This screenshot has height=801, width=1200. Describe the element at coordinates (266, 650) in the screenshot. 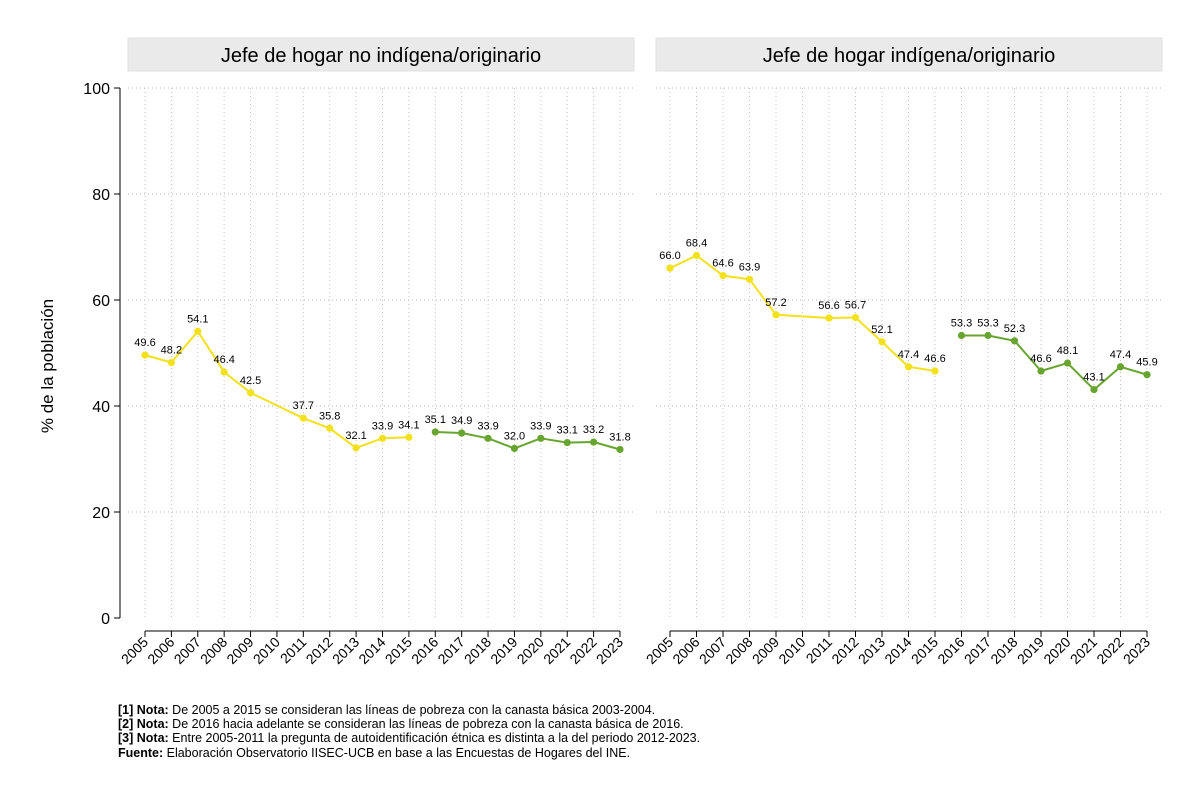

I see `x-tick-label: 2010` at that location.